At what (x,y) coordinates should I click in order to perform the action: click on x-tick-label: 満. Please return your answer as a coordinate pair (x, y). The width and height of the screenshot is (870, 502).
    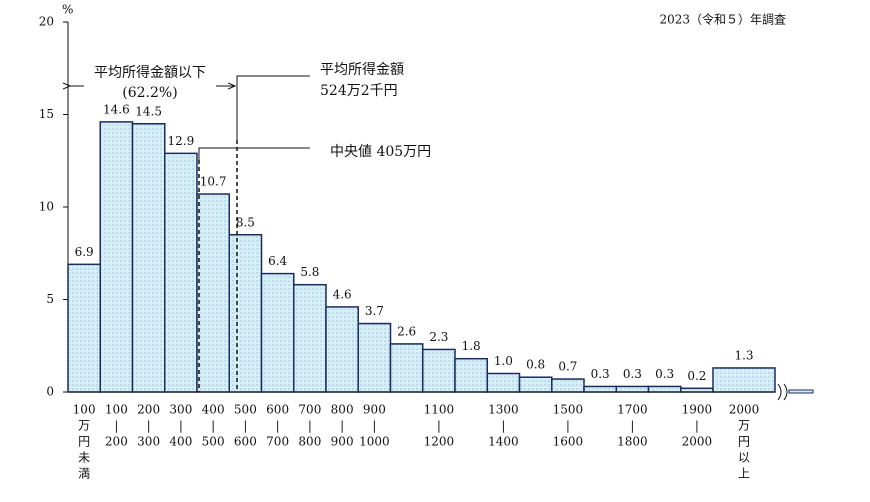
    Looking at the image, I should click on (84, 474).